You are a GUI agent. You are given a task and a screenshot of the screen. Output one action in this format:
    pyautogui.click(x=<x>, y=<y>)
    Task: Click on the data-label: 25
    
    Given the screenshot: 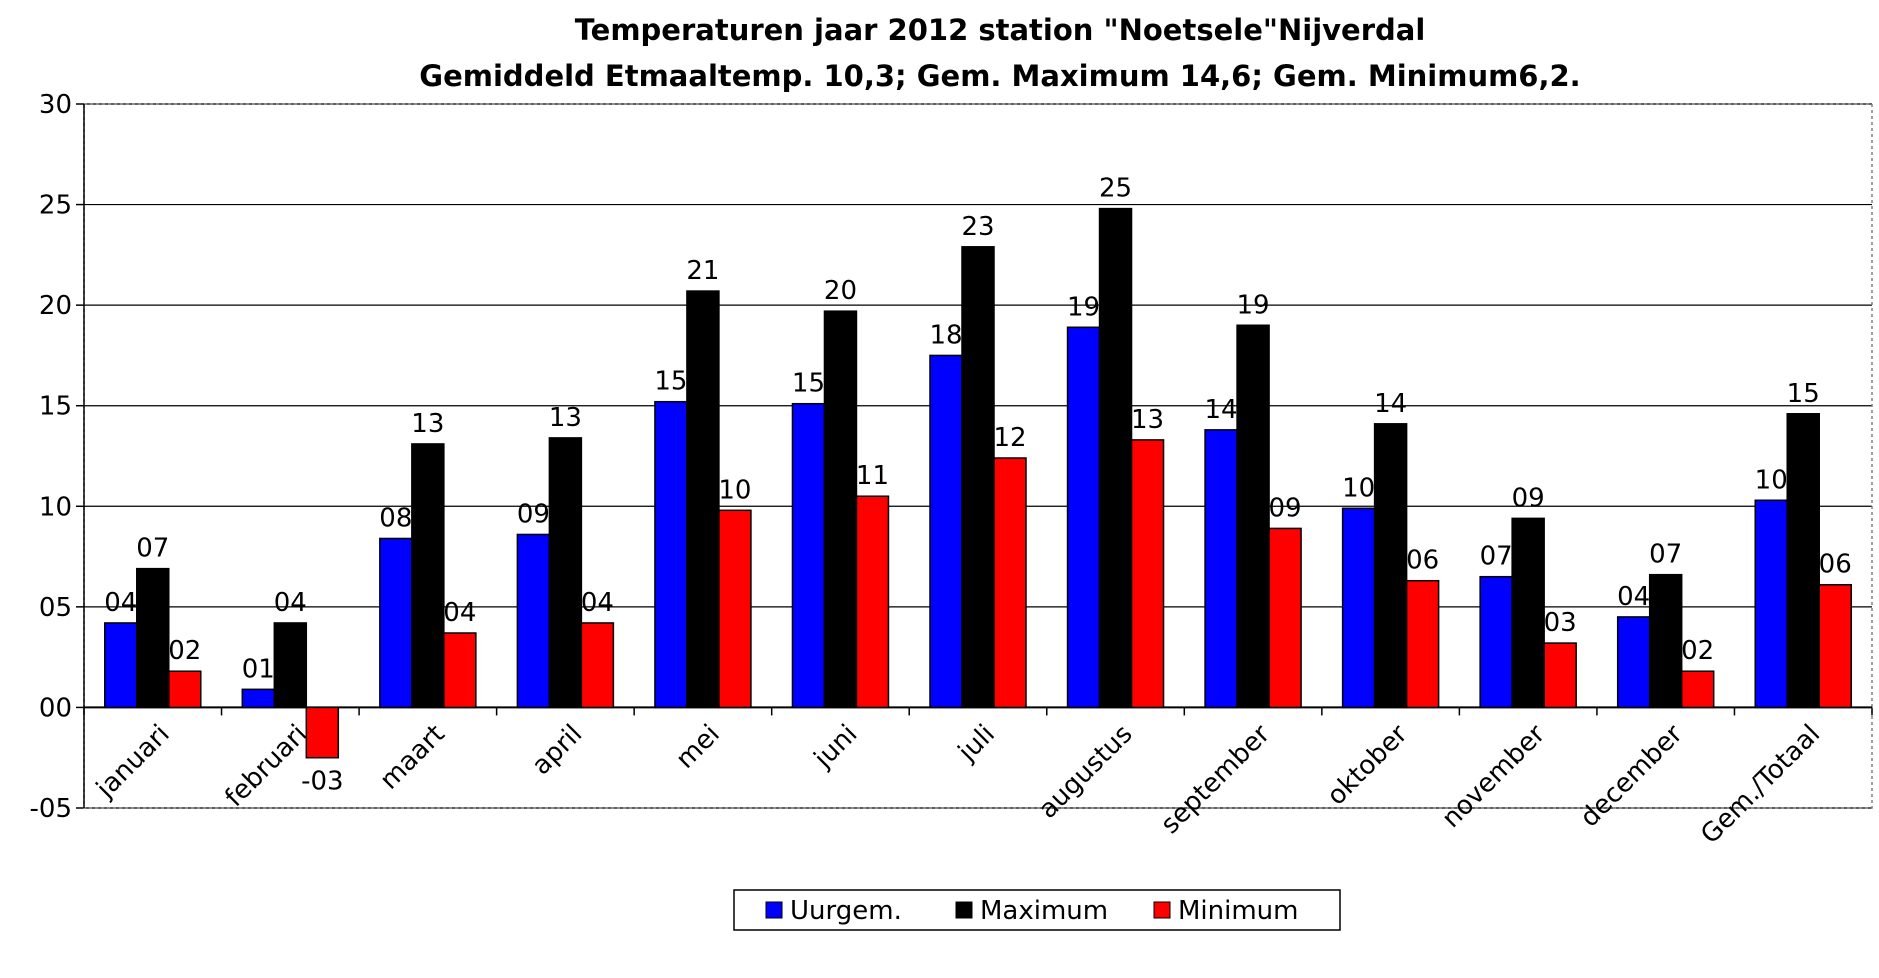 What is the action you would take?
    pyautogui.click(x=1115, y=189)
    